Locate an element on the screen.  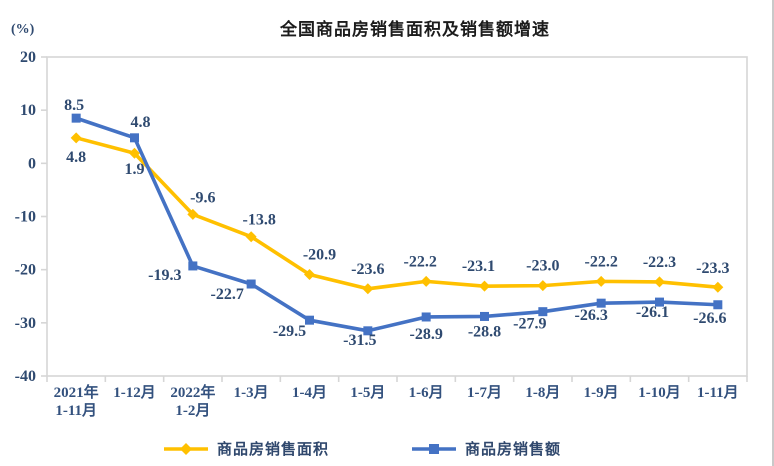
y-tick-label: -10 is located at coordinates (25, 217).